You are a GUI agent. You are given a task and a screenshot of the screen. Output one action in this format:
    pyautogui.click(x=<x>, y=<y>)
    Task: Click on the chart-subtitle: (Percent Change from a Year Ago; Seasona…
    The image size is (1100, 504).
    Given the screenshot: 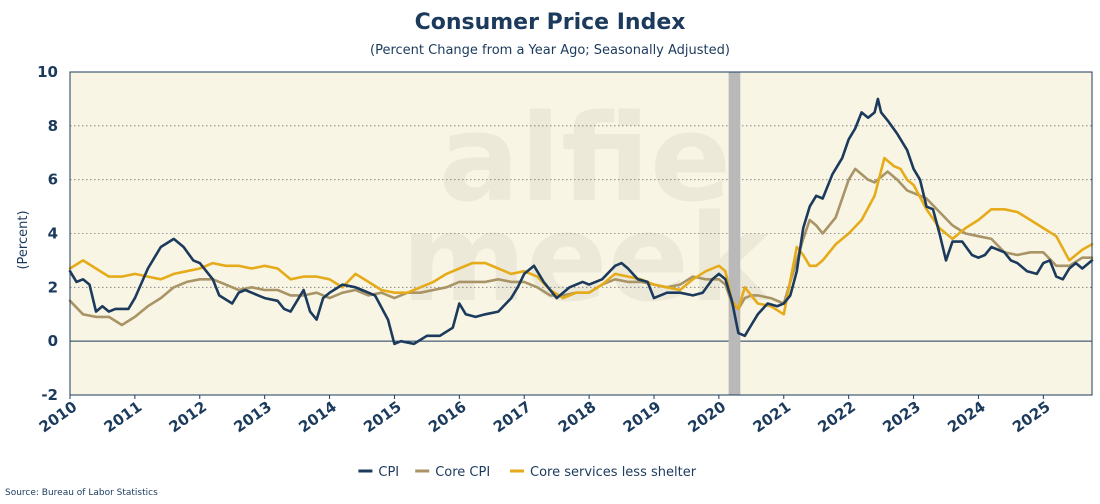 What is the action you would take?
    pyautogui.click(x=550, y=50)
    